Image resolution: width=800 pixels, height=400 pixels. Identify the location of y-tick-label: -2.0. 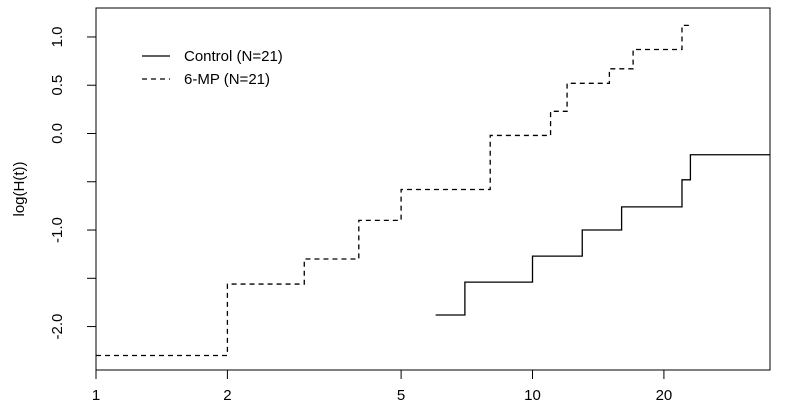
(57, 327).